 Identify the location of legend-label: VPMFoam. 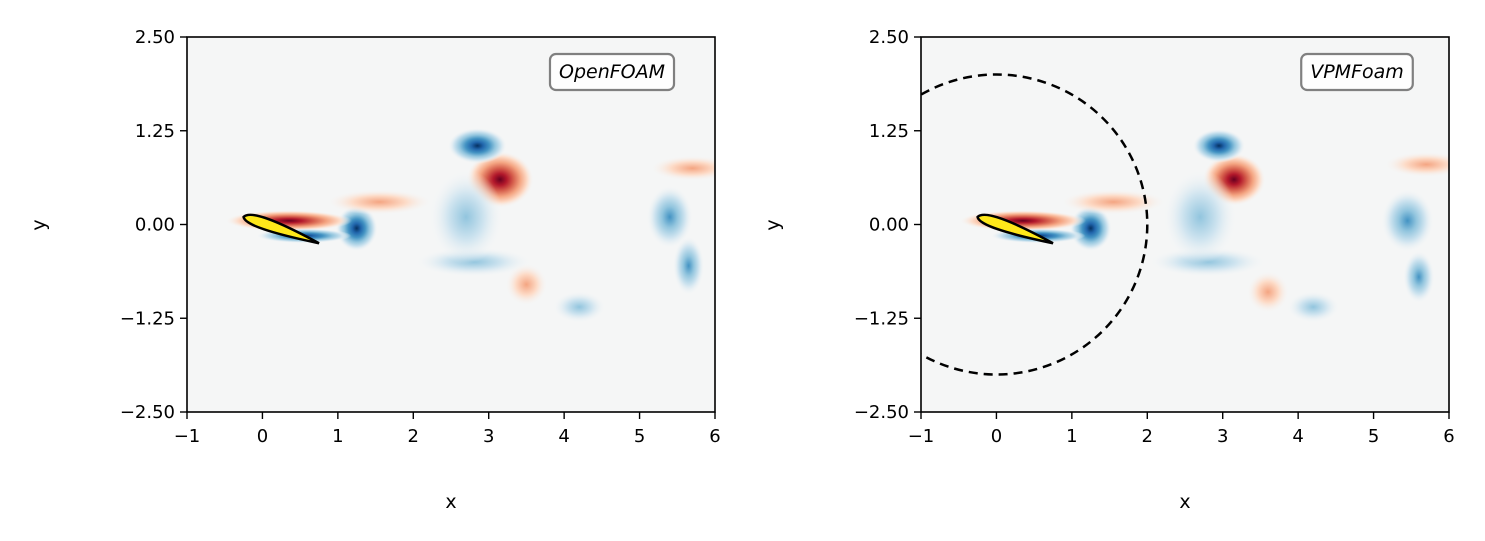
(1357, 72).